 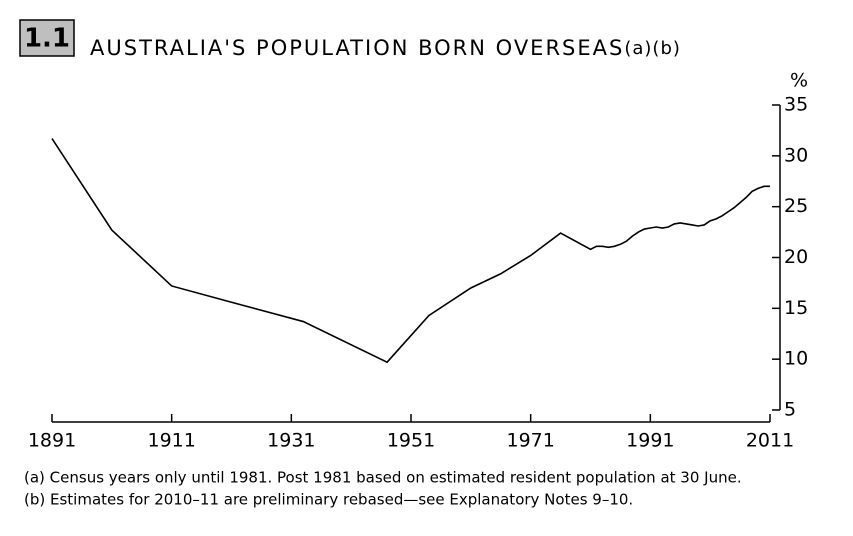 I want to click on figure-number: 1.1, so click(x=47, y=39).